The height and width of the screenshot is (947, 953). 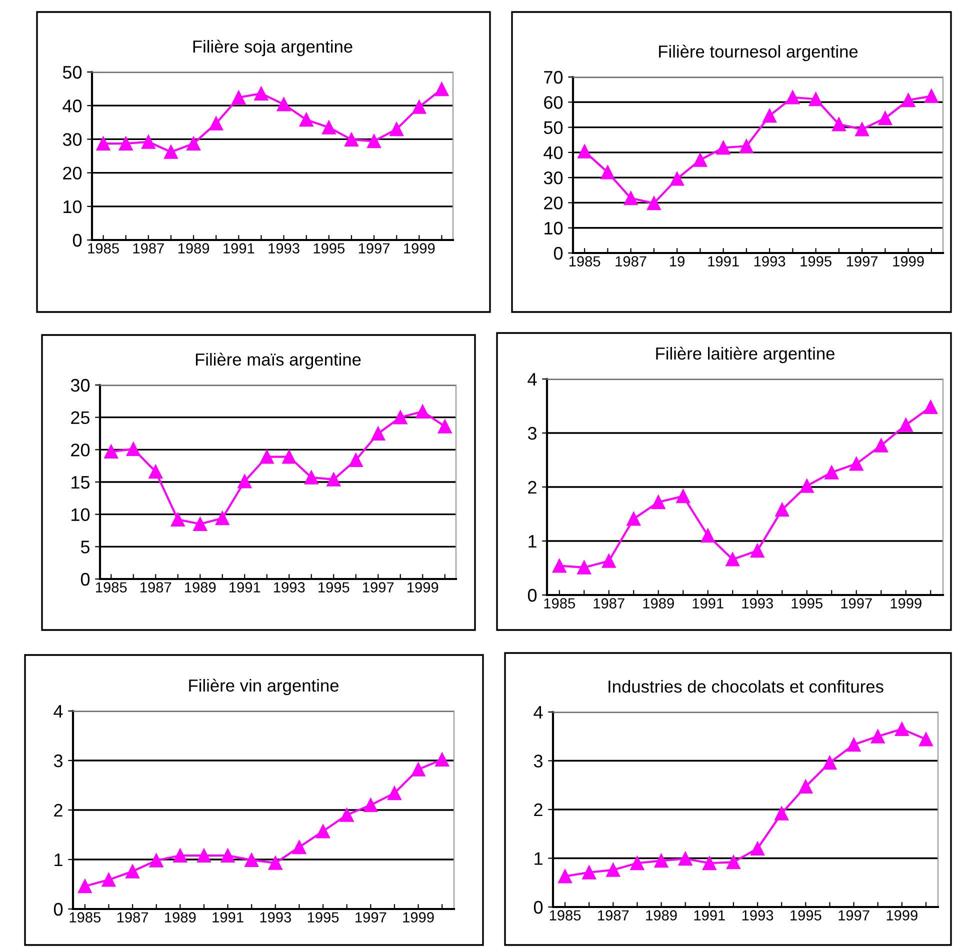 I want to click on y-tick-label: 1, so click(x=58, y=860).